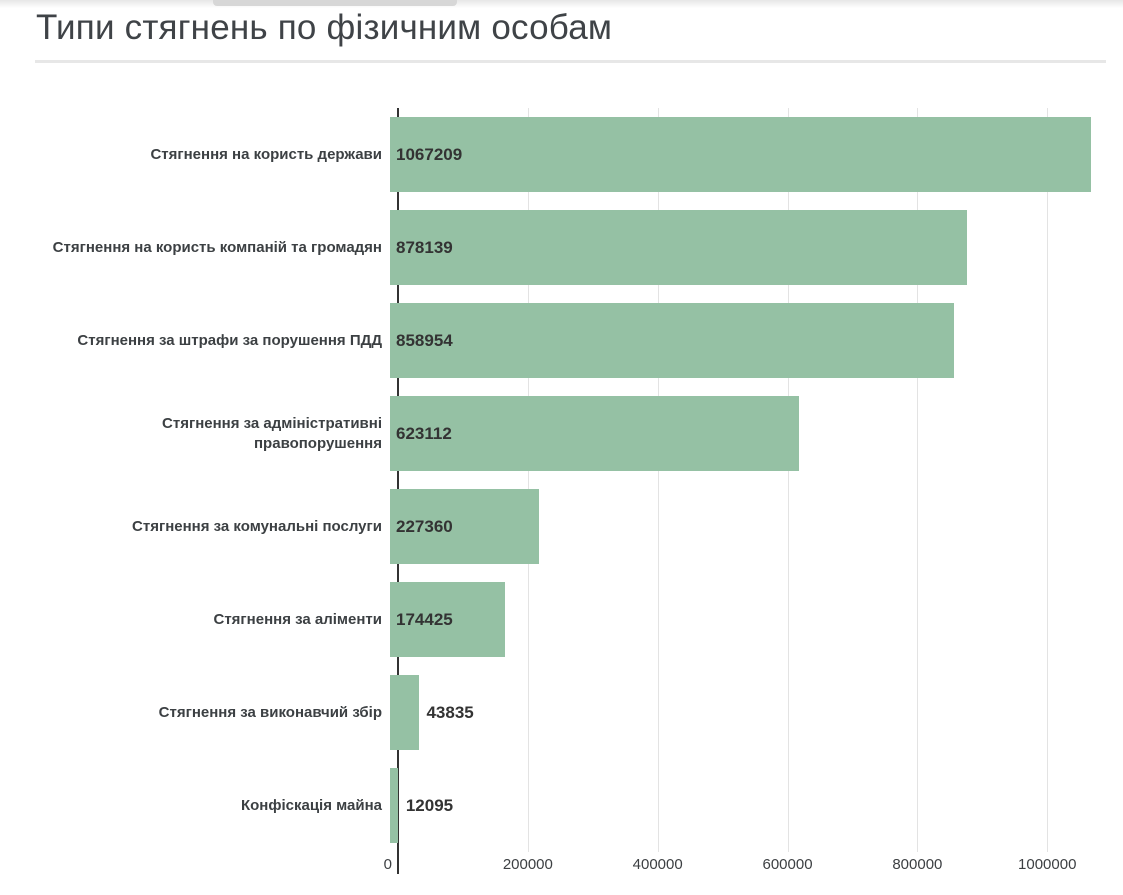 The height and width of the screenshot is (895, 1123). Describe the element at coordinates (747, 805) in the screenshot. I see `bar-track: 12095` at that location.